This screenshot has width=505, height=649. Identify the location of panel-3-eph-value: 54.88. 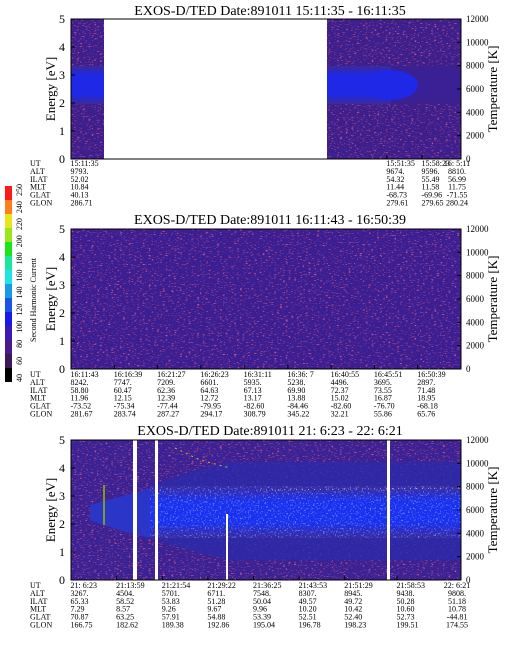
(216, 617).